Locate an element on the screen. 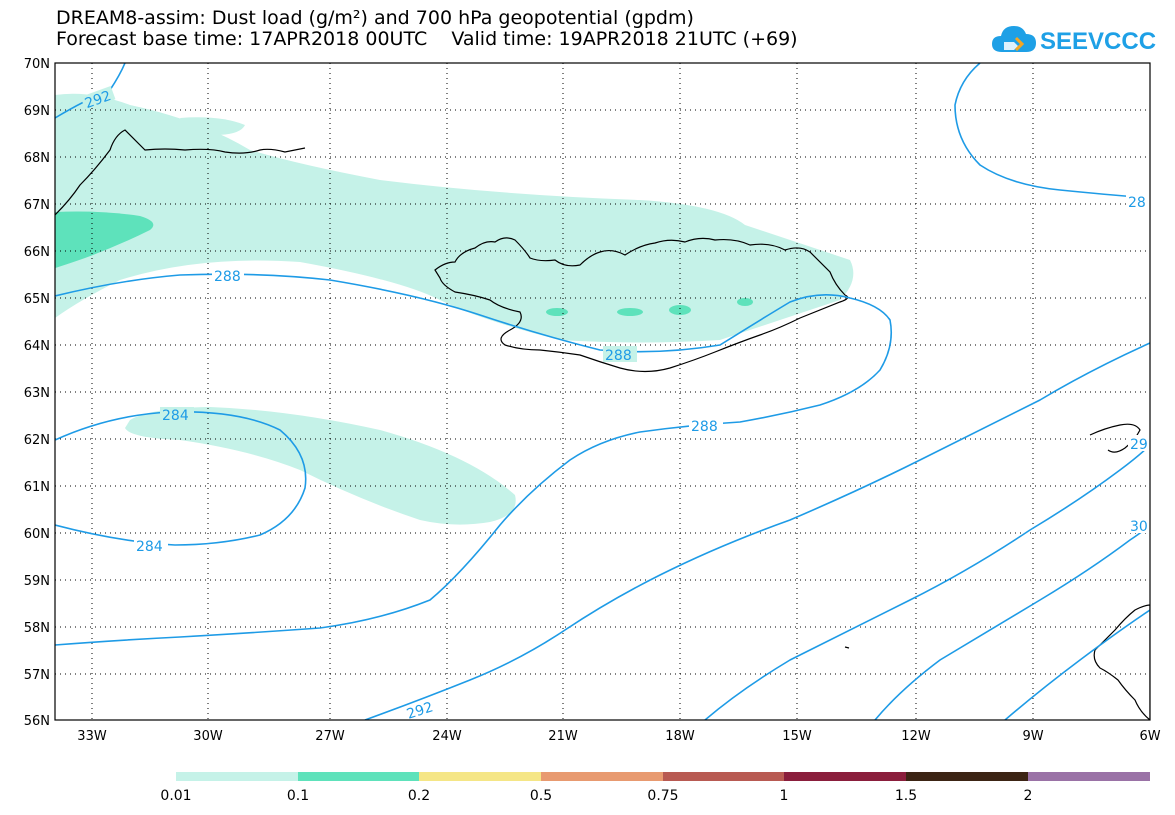 This screenshot has width=1175, height=815. contour-label-288-a: 288 is located at coordinates (227, 277).